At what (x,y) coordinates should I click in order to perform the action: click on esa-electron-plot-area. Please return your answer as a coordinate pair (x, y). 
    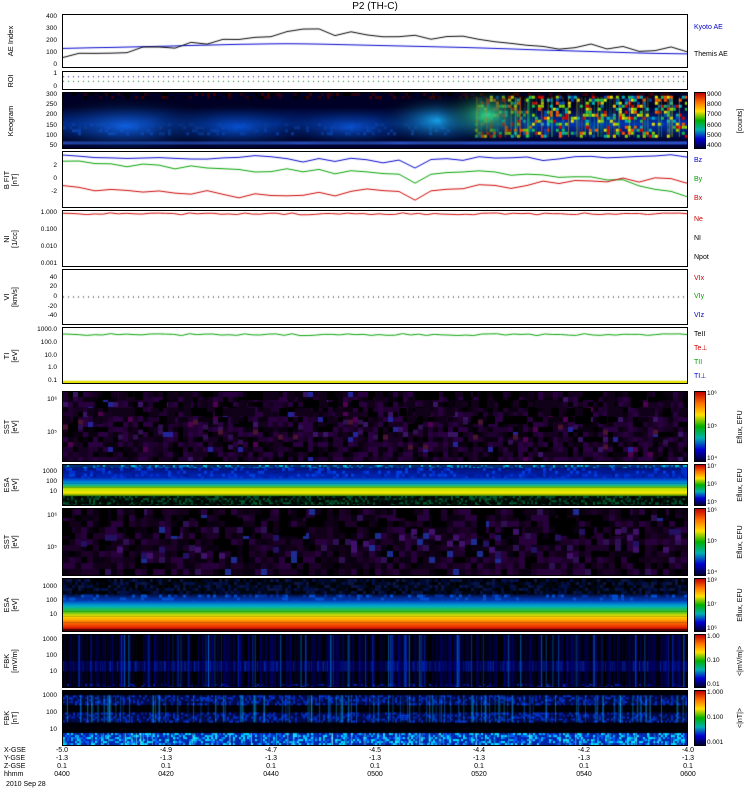
    Looking at the image, I should click on (375, 605).